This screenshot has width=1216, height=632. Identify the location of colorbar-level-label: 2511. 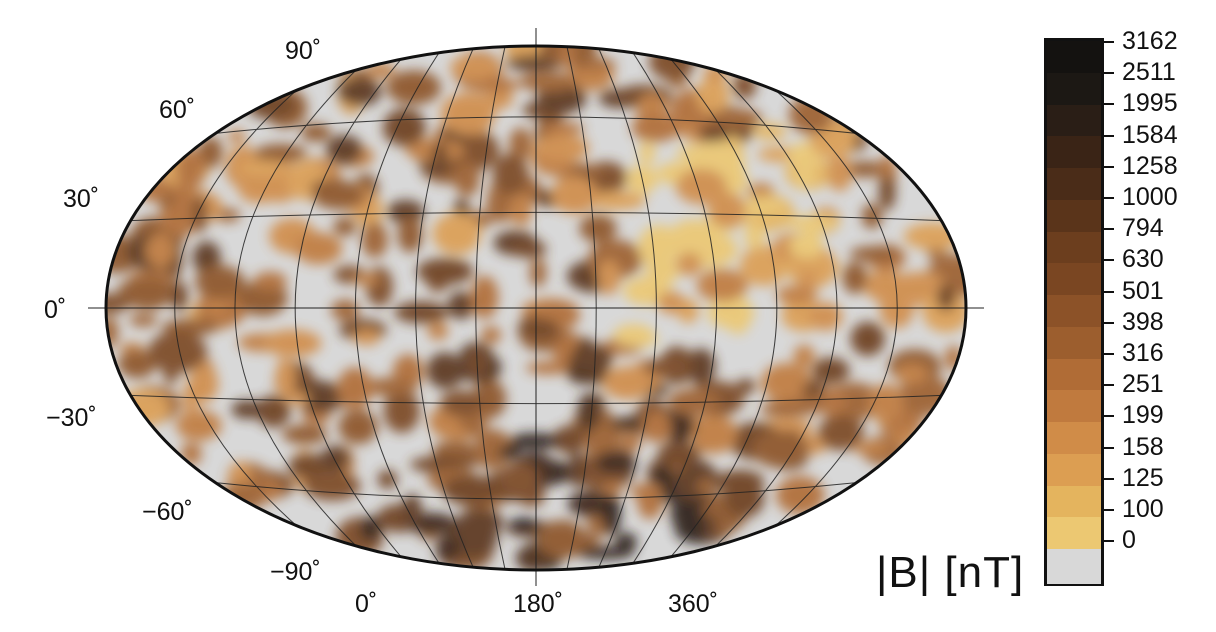
(1149, 72).